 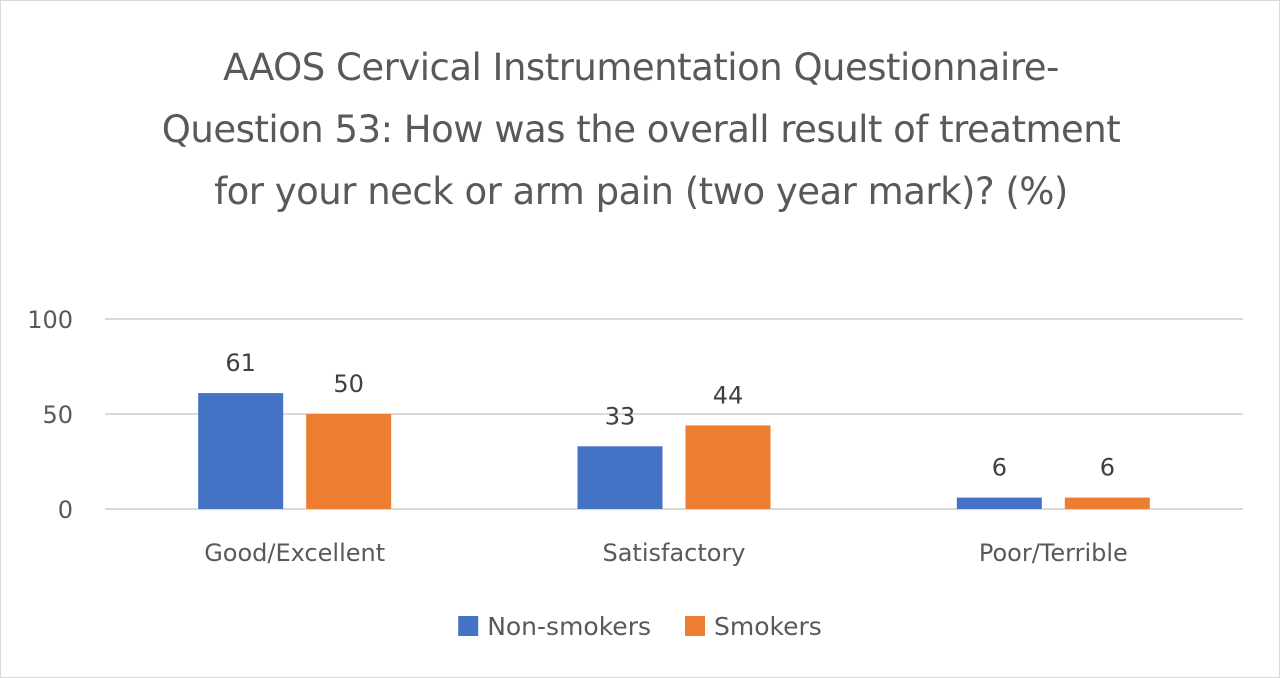 I want to click on data-label: 33, so click(x=620, y=416).